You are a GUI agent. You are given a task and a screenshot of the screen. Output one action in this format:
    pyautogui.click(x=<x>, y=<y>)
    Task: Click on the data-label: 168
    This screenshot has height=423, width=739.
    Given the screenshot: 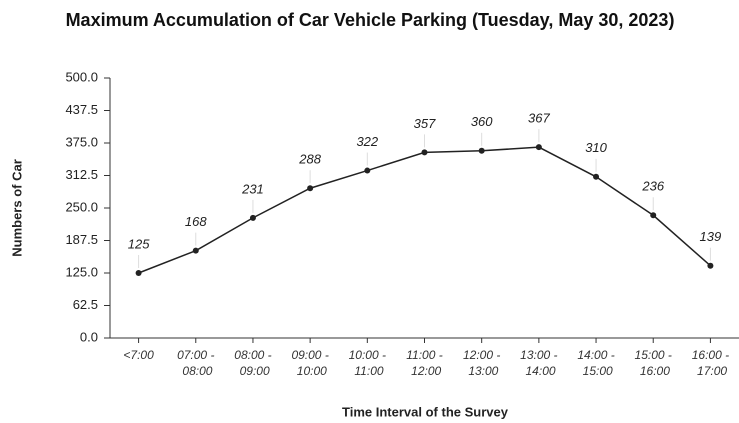 What is the action you would take?
    pyautogui.click(x=196, y=221)
    